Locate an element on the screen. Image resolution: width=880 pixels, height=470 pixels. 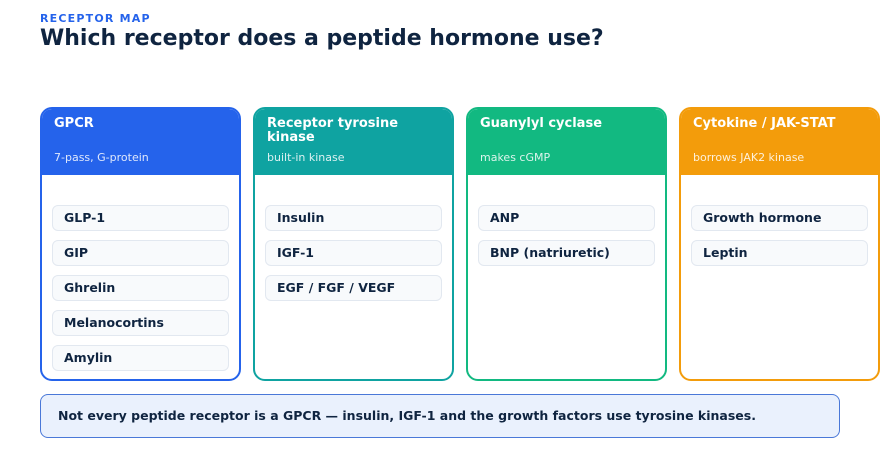
hormone-list: GLP-1 GIP Ghrelin Melanocortins Amylin is located at coordinates (140, 273).